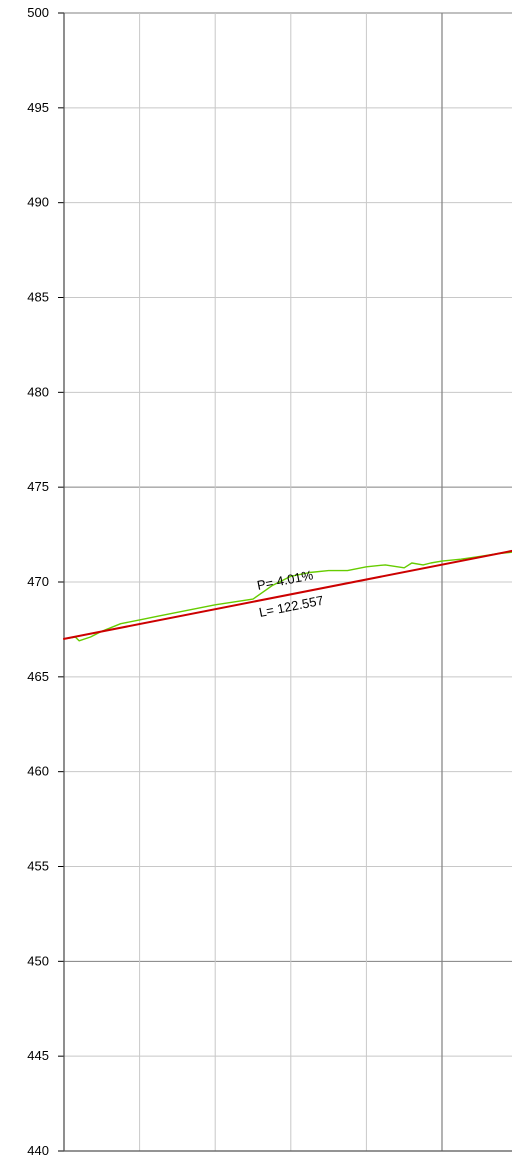 The height and width of the screenshot is (1158, 512). Describe the element at coordinates (38, 866) in the screenshot. I see `y-tick-label-455: 455` at that location.